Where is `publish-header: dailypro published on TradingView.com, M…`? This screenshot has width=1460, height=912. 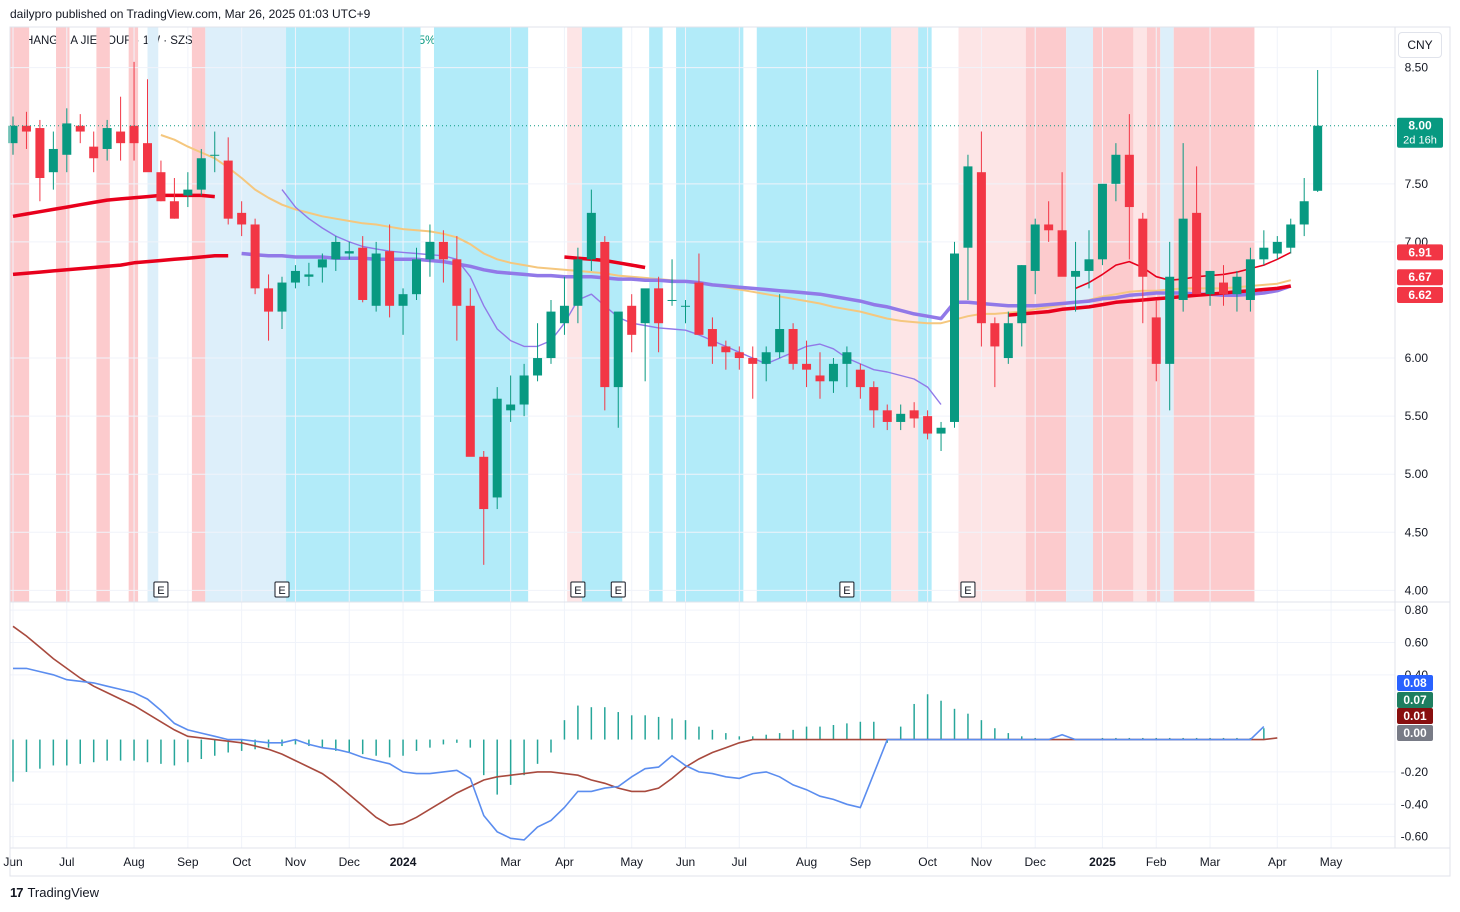
publish-header: dailypro published on TradingView.com, M… is located at coordinates (190, 14).